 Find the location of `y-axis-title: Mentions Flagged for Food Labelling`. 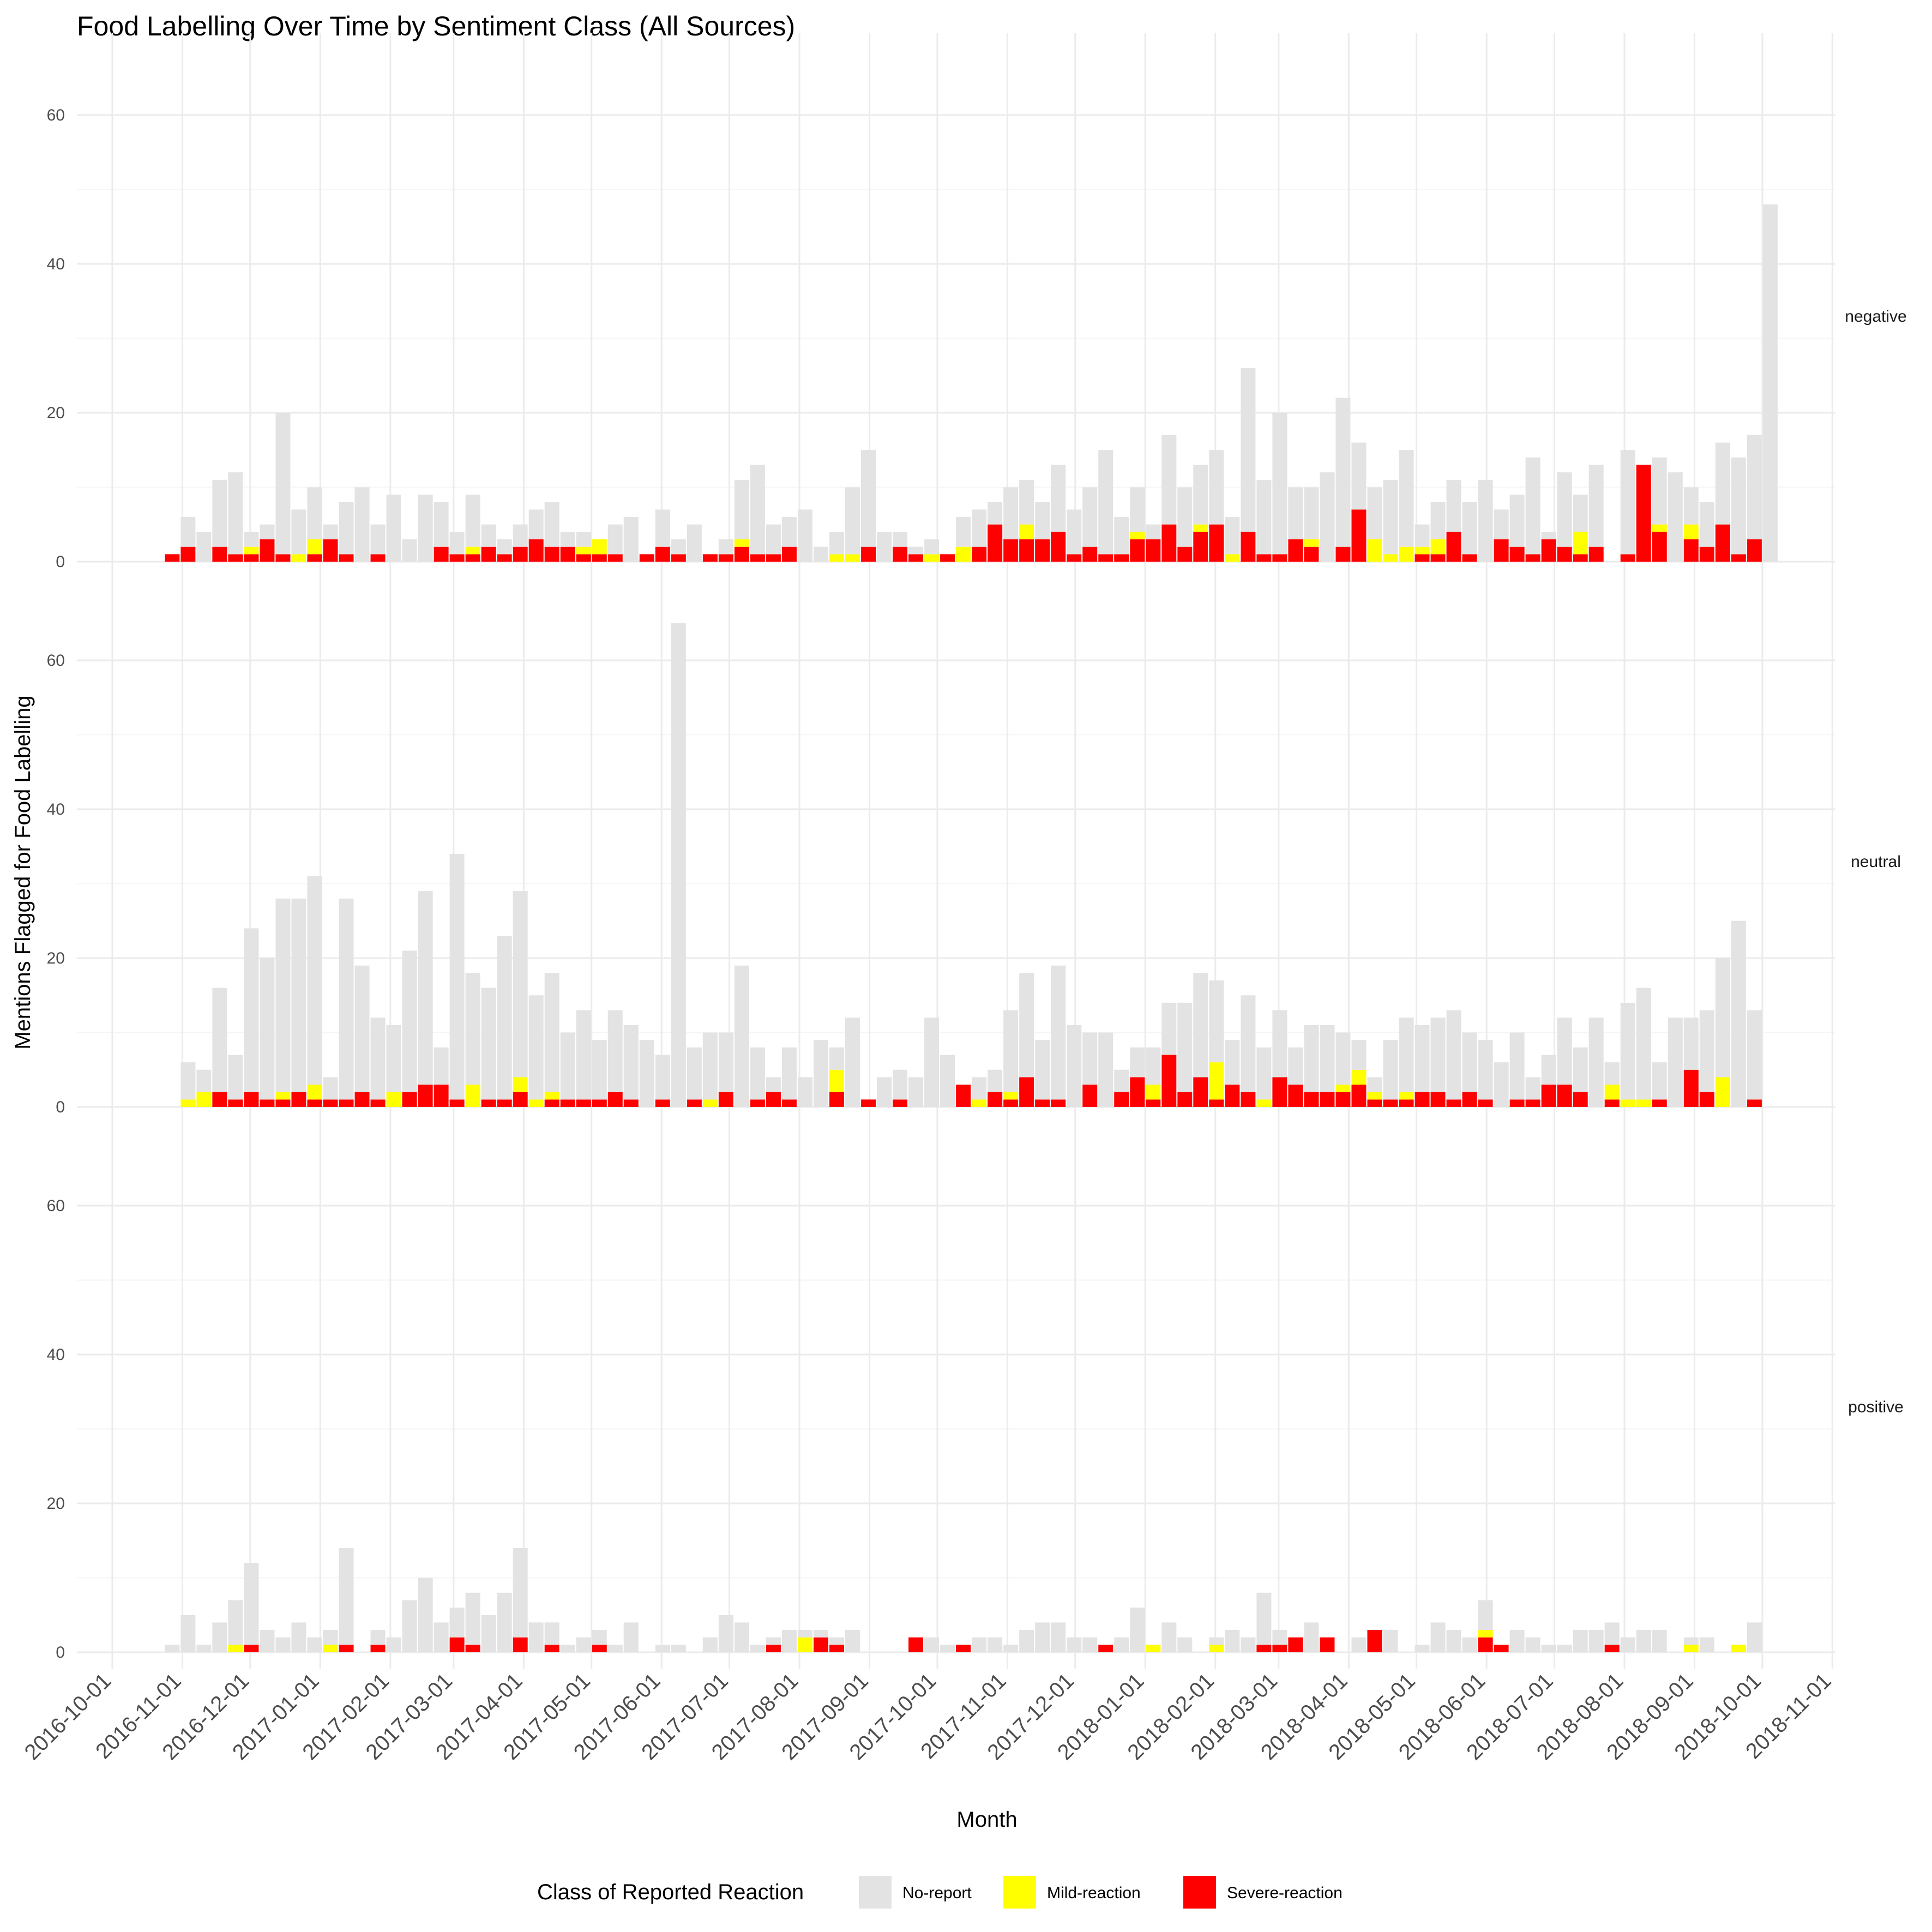

y-axis-title: Mentions Flagged for Food Labelling is located at coordinates (23, 872).